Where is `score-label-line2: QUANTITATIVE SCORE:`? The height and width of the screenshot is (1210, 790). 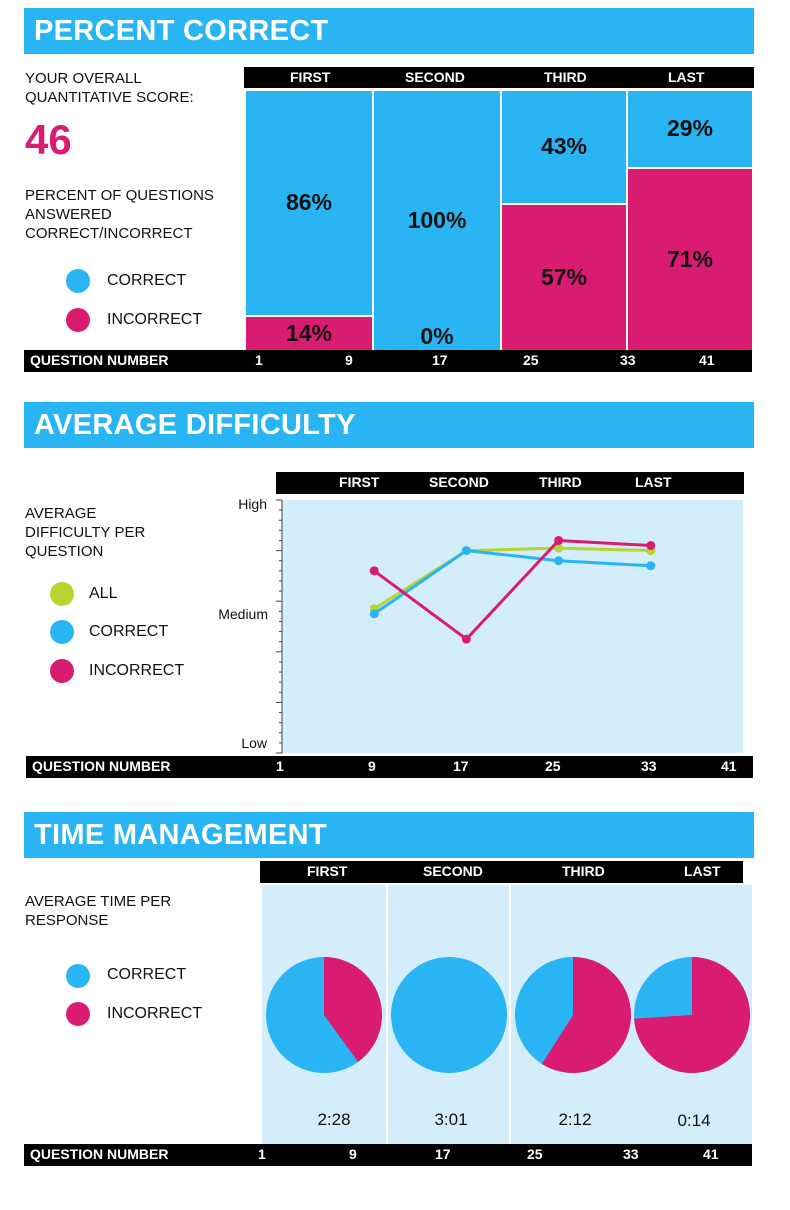 score-label-line2: QUANTITATIVE SCORE: is located at coordinates (109, 97).